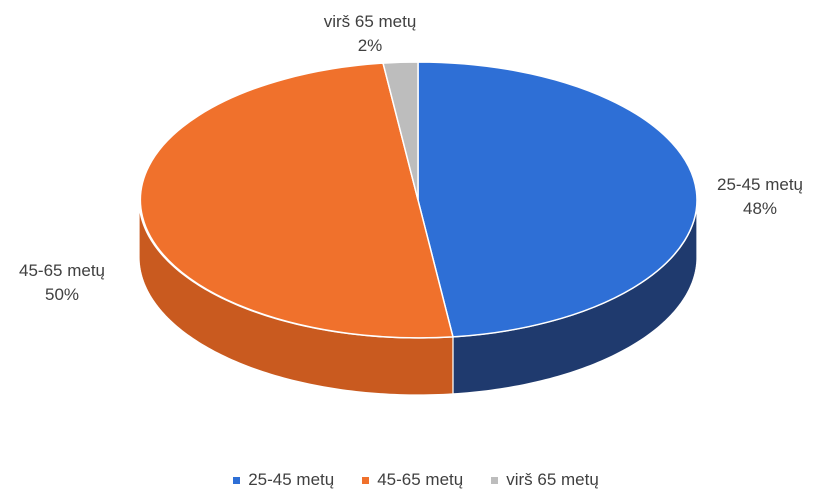  I want to click on data-label-value-25-45: 48%, so click(760, 208).